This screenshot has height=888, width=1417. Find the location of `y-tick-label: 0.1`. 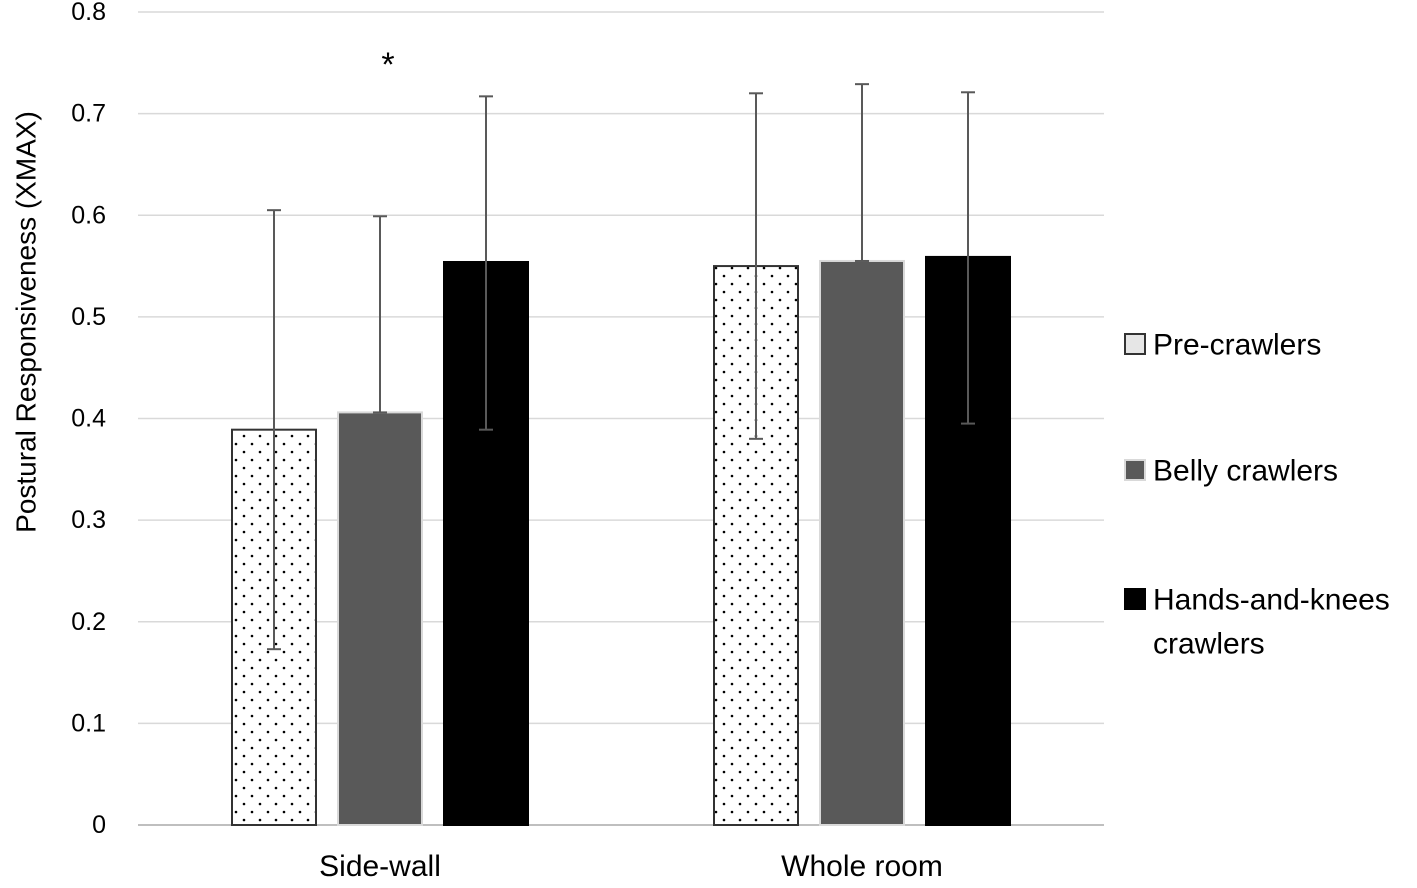

y-tick-label: 0.1 is located at coordinates (88, 723).